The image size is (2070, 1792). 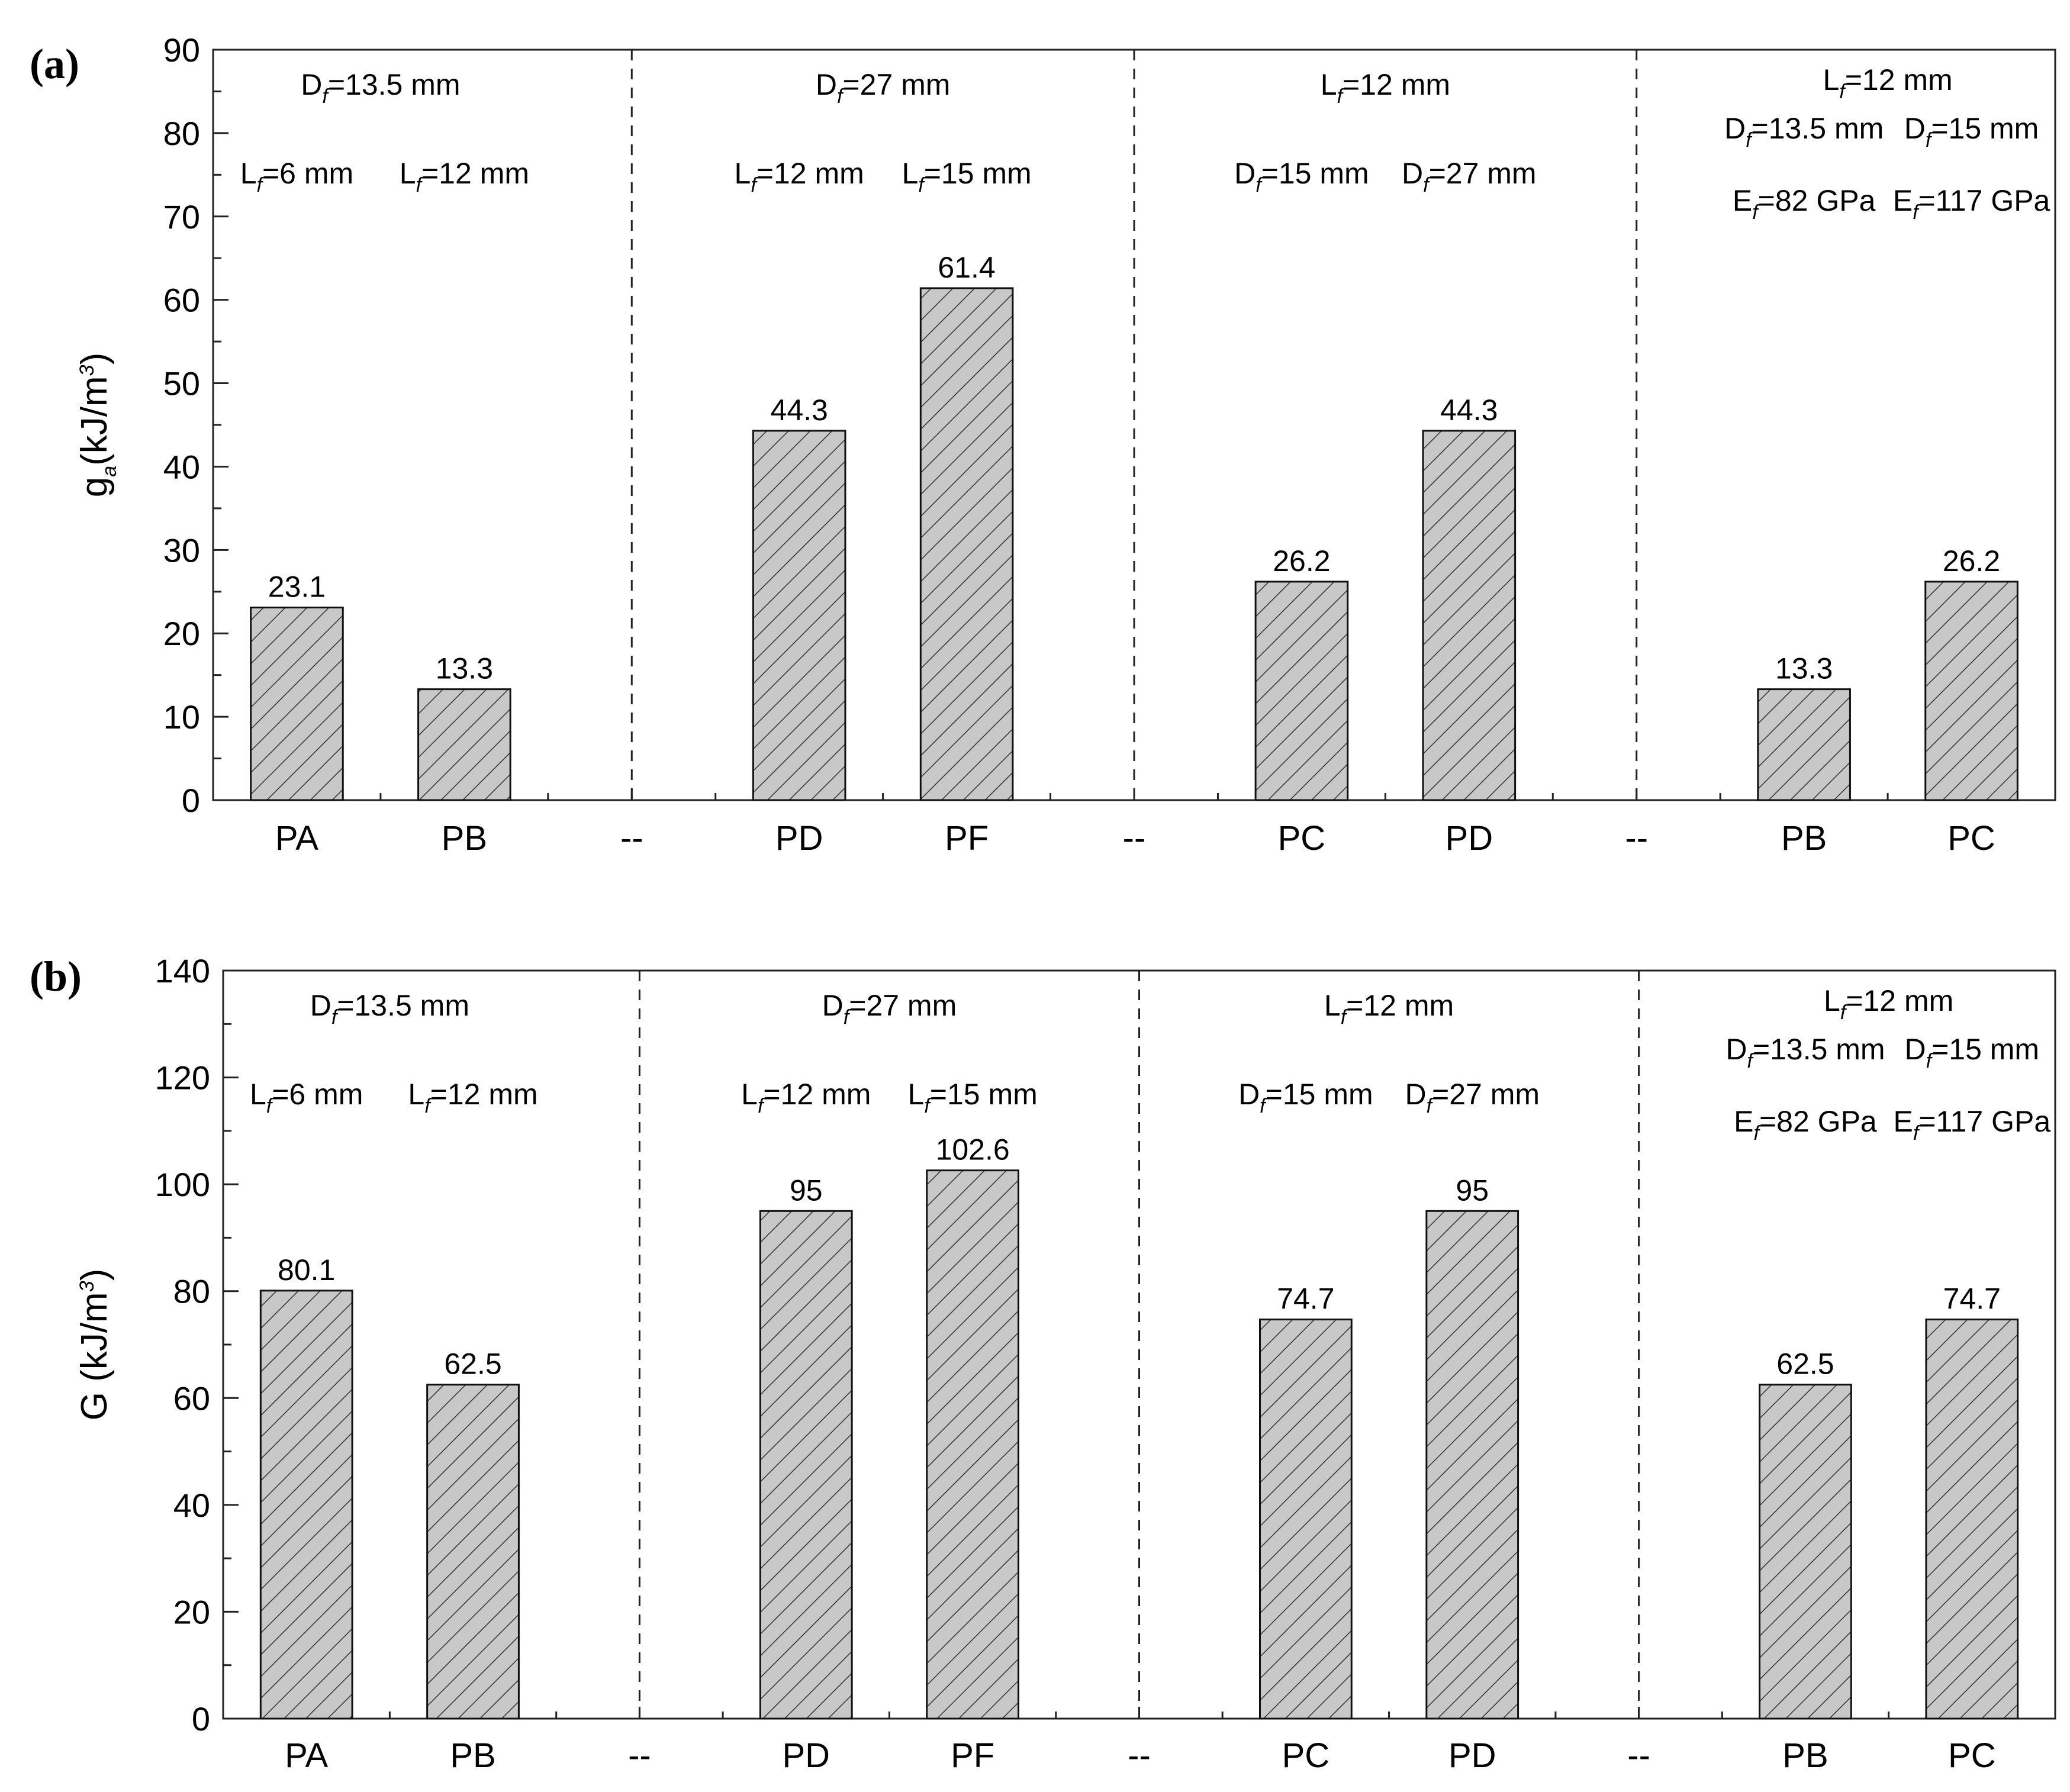 What do you see at coordinates (973, 1149) in the screenshot?
I see `bar-value-label: 102.6` at bounding box center [973, 1149].